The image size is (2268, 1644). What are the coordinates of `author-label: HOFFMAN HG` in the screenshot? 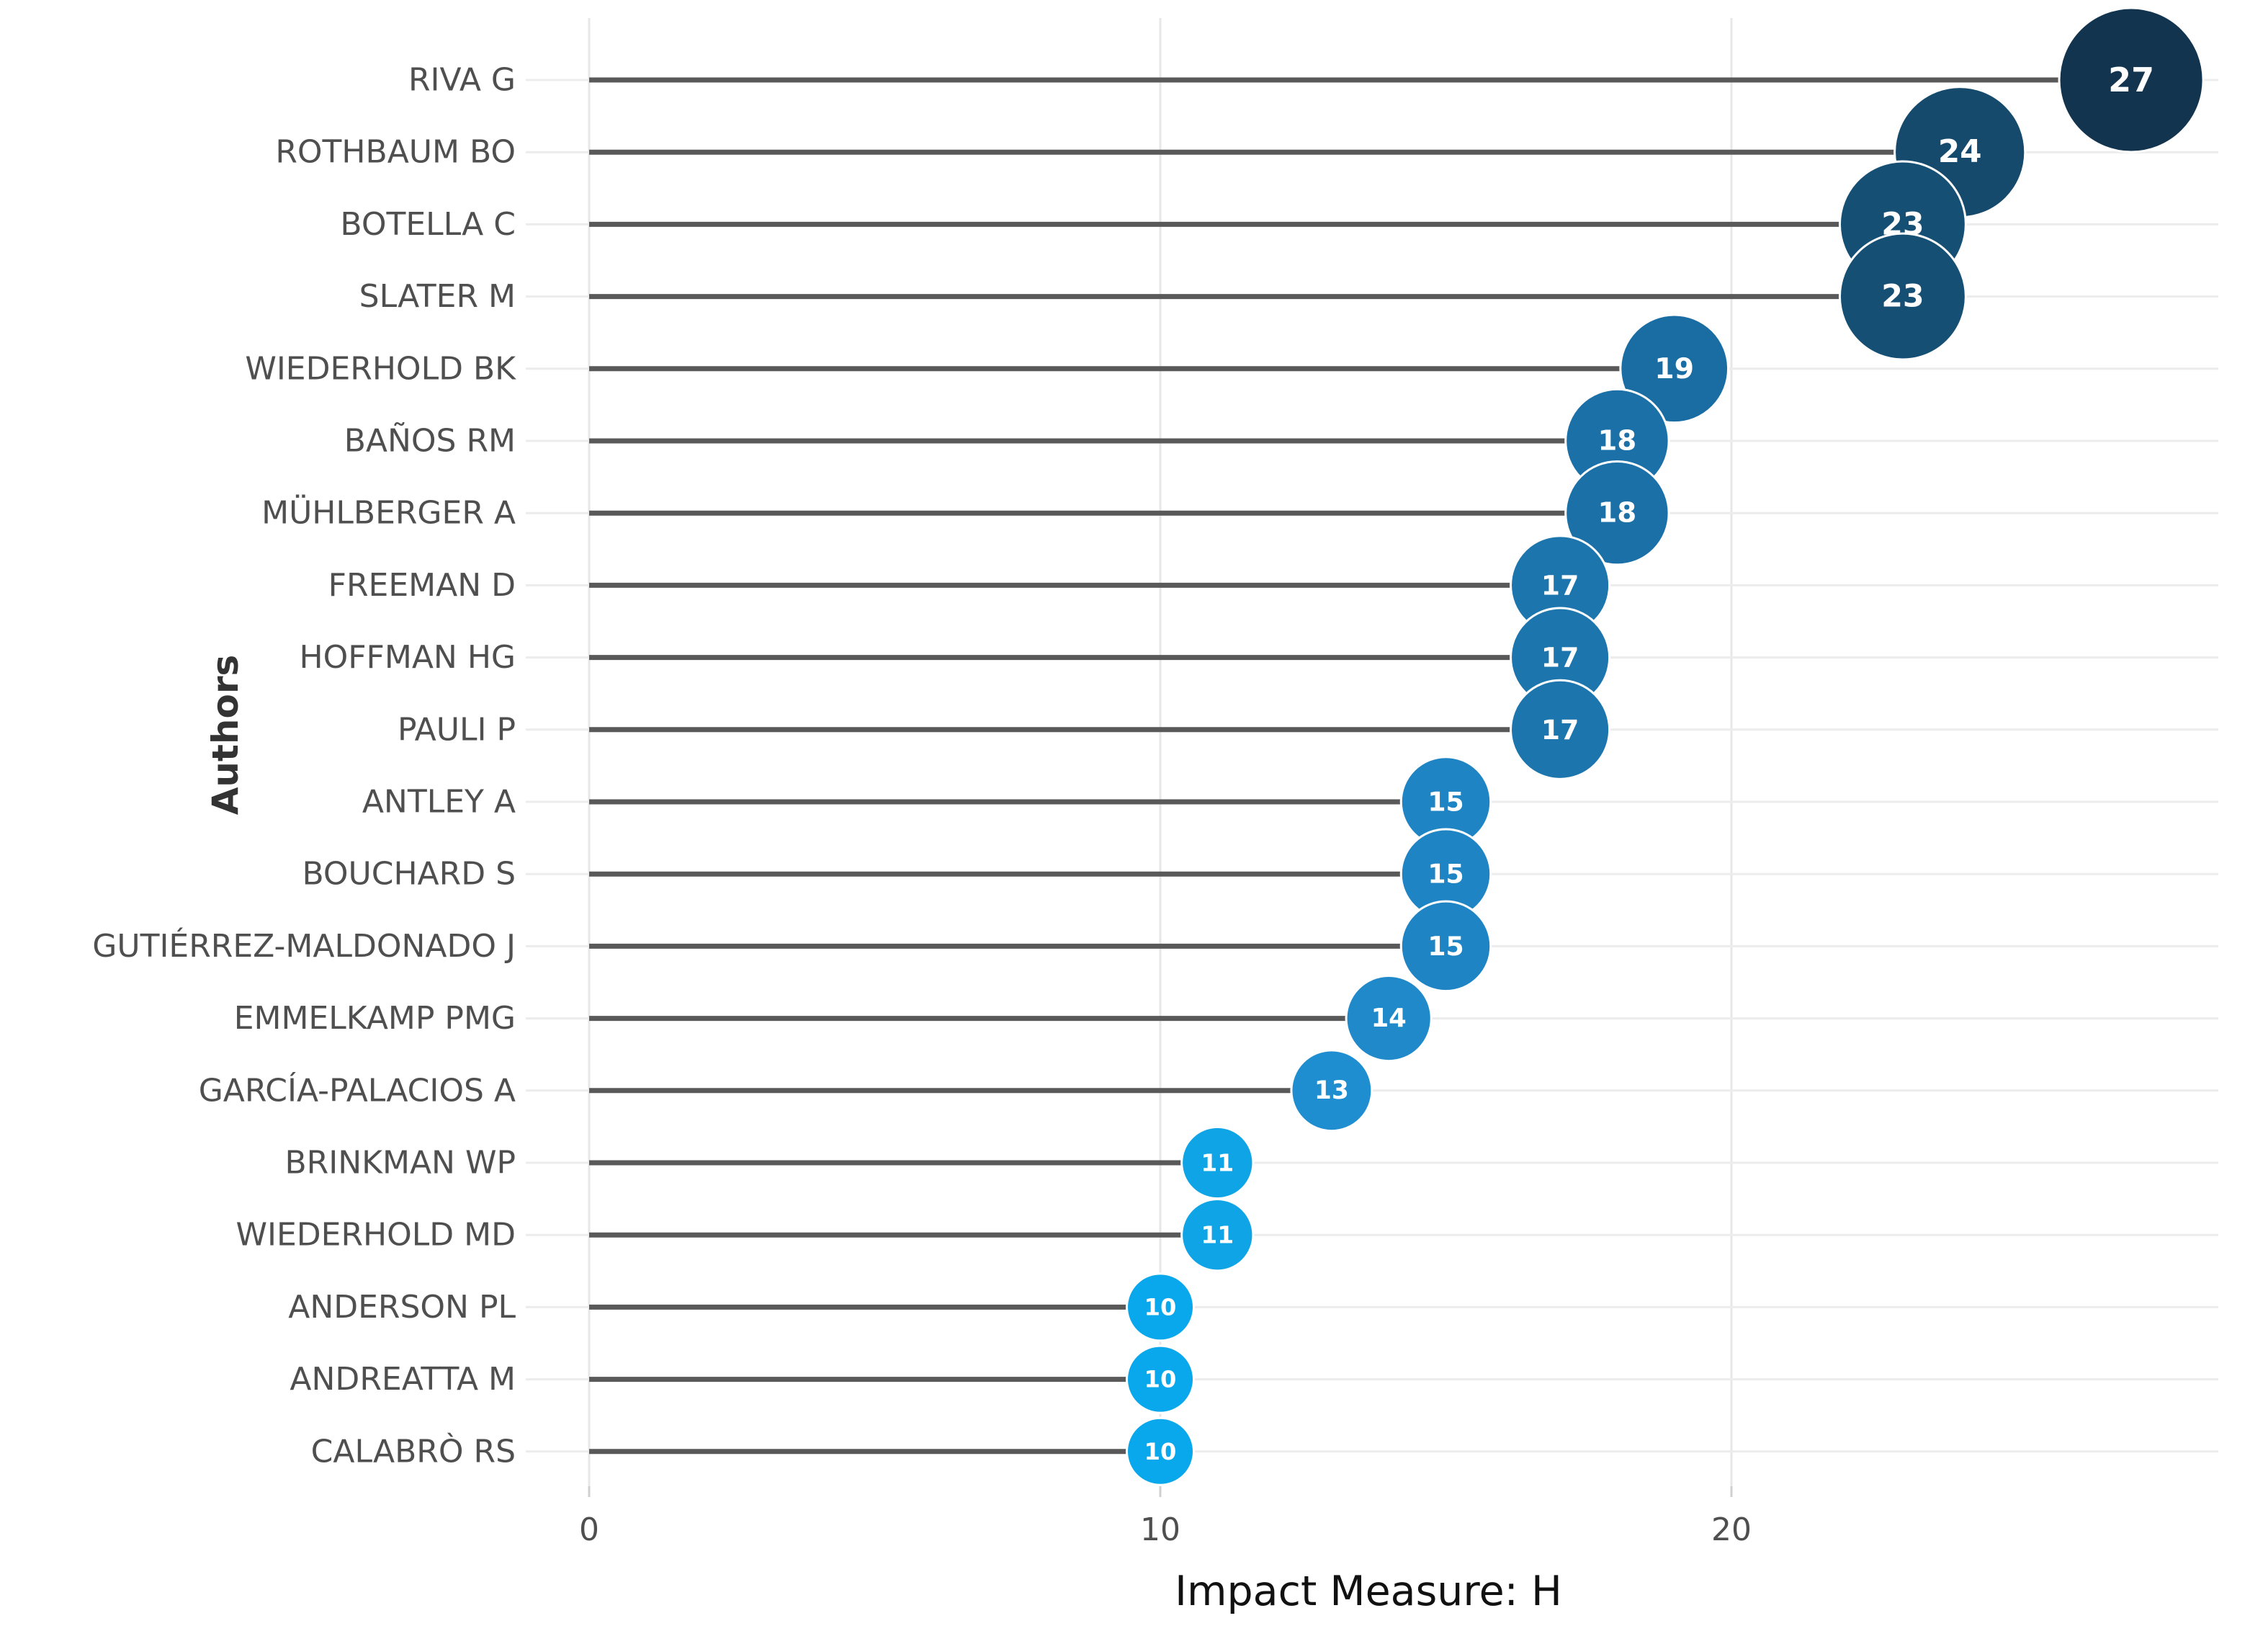 It's located at (408, 657).